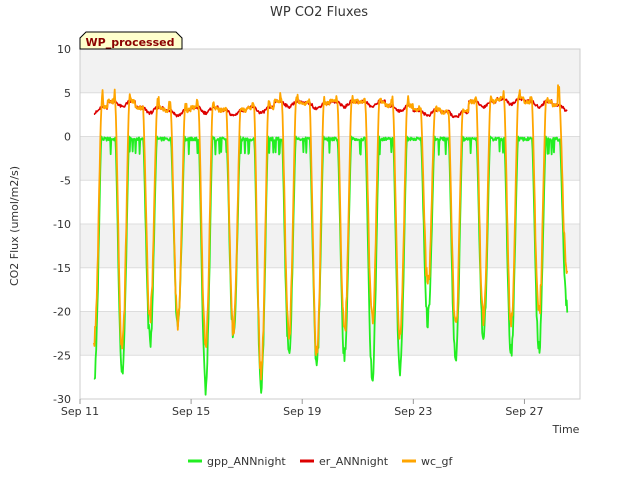 This screenshot has width=640, height=480. I want to click on y-tick-label: 10, so click(64, 49).